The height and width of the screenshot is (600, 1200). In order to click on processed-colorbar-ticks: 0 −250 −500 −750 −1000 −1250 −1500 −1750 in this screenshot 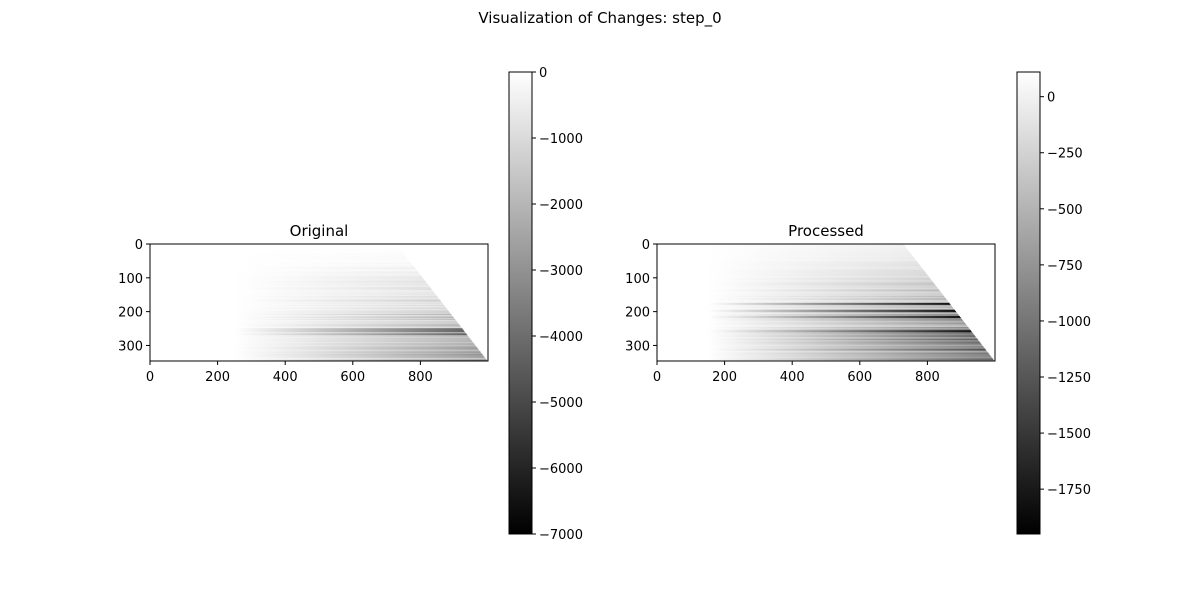, I will do `click(1065, 294)`.